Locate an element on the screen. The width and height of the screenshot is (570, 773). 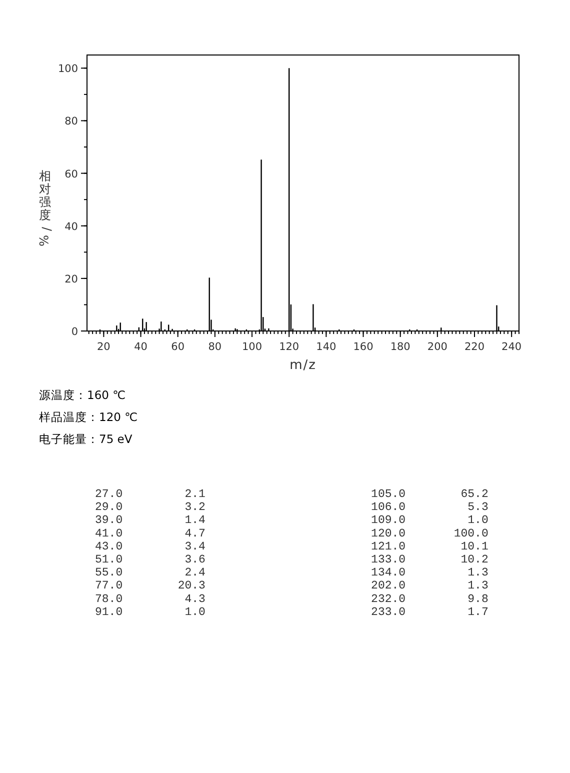
x-tick-label: 120 is located at coordinates (289, 347).